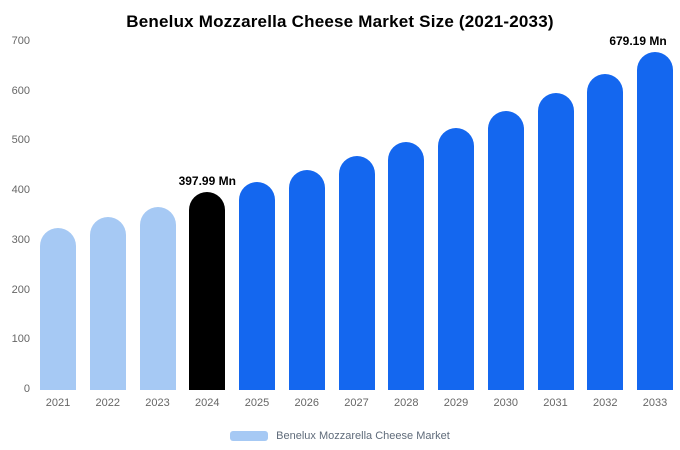 The width and height of the screenshot is (680, 450). What do you see at coordinates (257, 286) in the screenshot?
I see `bar-2025` at bounding box center [257, 286].